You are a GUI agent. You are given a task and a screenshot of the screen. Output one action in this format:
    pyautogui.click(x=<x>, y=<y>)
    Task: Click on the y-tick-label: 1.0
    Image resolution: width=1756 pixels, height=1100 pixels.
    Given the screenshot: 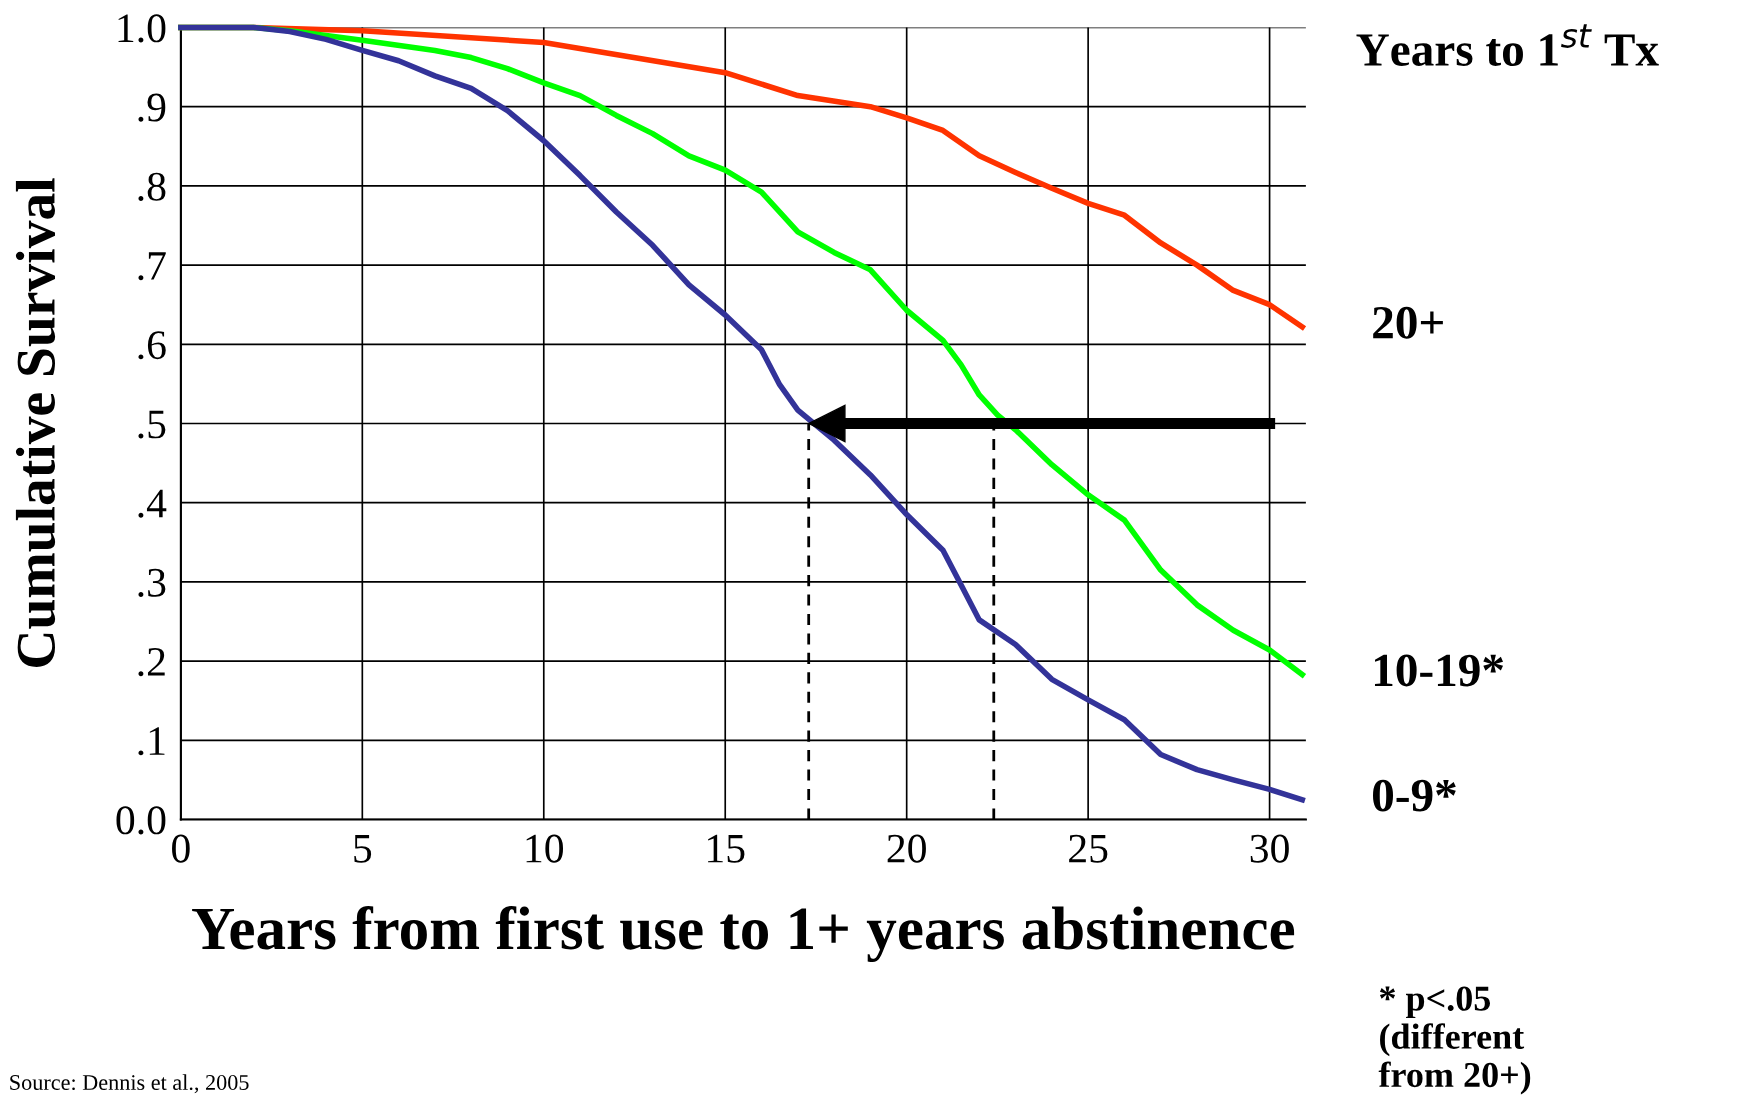 What is the action you would take?
    pyautogui.click(x=142, y=28)
    